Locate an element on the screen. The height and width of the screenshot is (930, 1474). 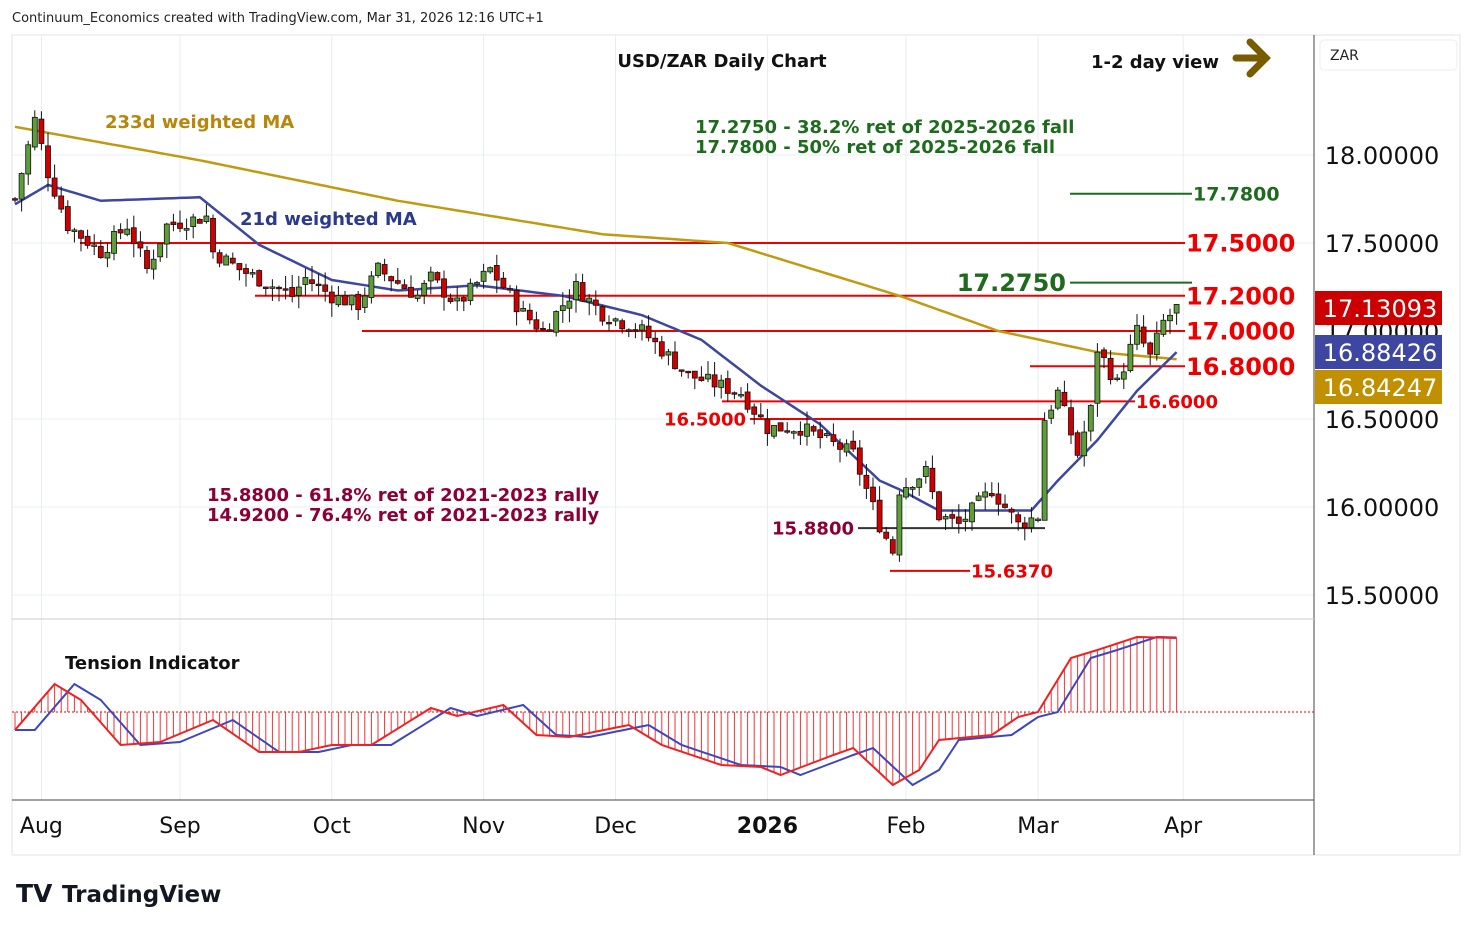
level-label: 17.0000 is located at coordinates (1240, 332).